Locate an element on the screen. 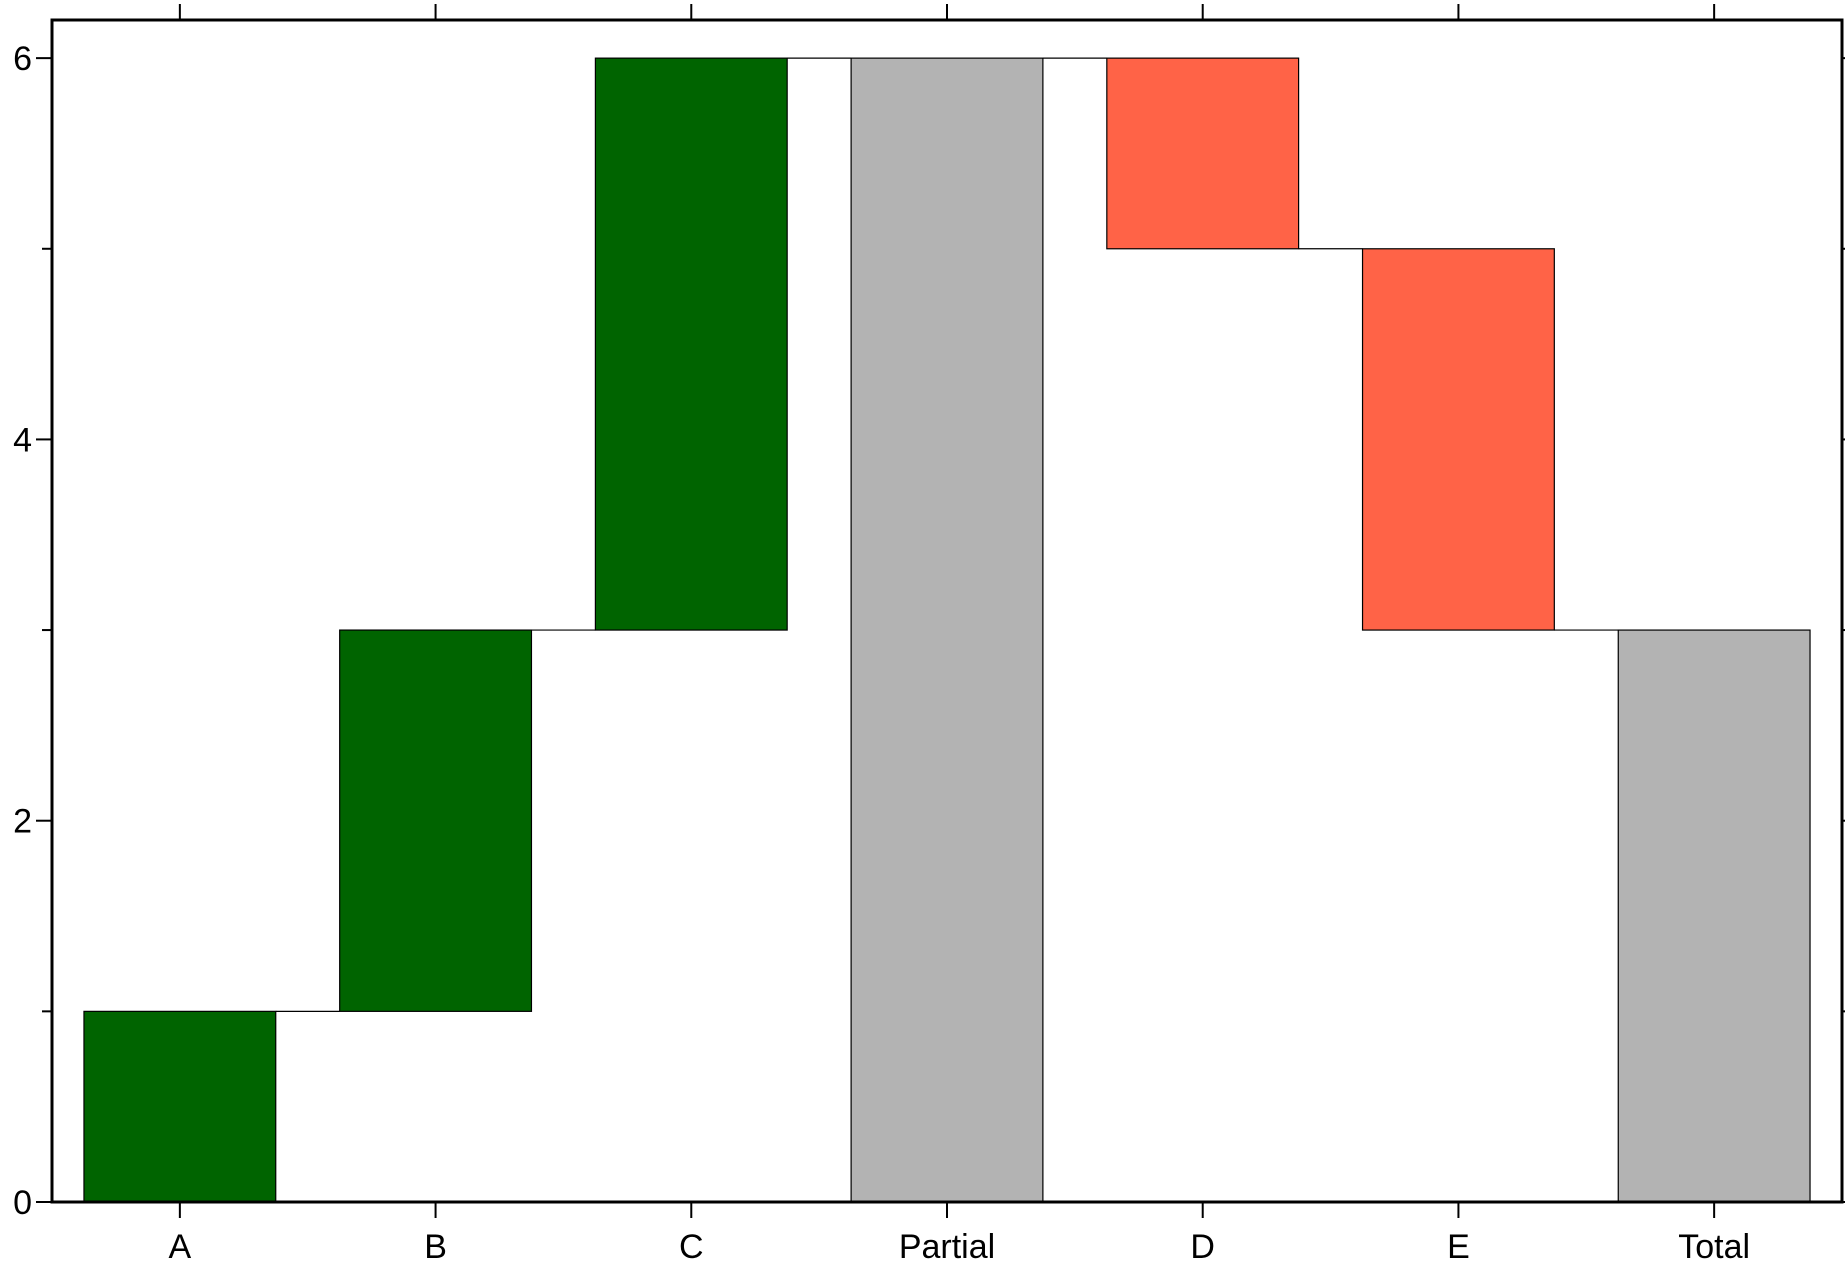 The height and width of the screenshot is (1263, 1845). bar-e is located at coordinates (1458, 439).